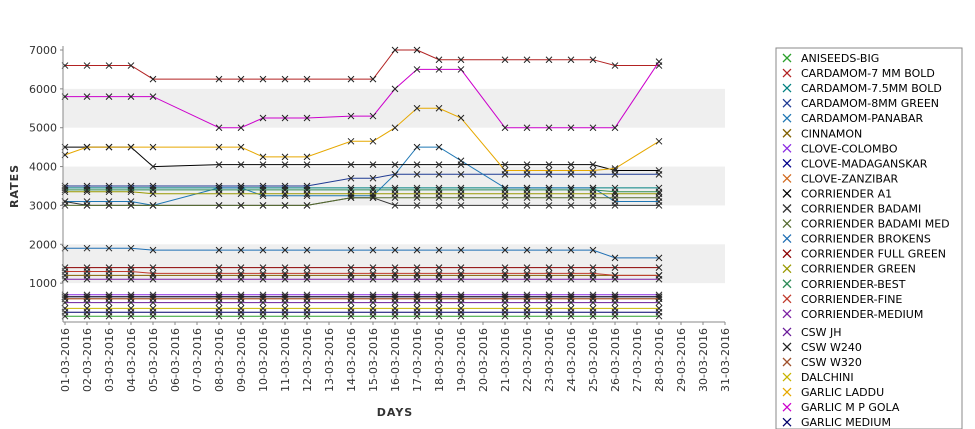 The image size is (975, 429). I want to click on x-tick-label: 13-03-2016, so click(329, 360).